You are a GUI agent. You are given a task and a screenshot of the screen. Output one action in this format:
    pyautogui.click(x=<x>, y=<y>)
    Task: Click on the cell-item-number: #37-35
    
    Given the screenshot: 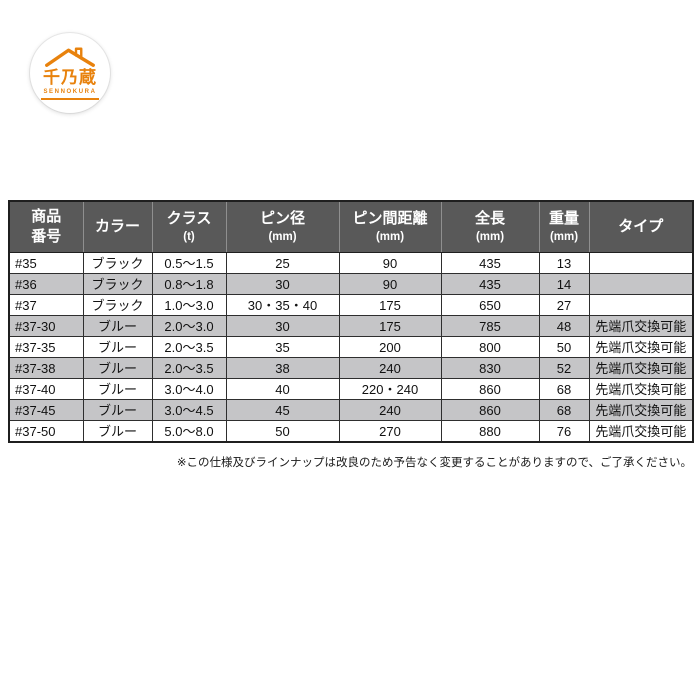 What is the action you would take?
    pyautogui.click(x=46, y=347)
    